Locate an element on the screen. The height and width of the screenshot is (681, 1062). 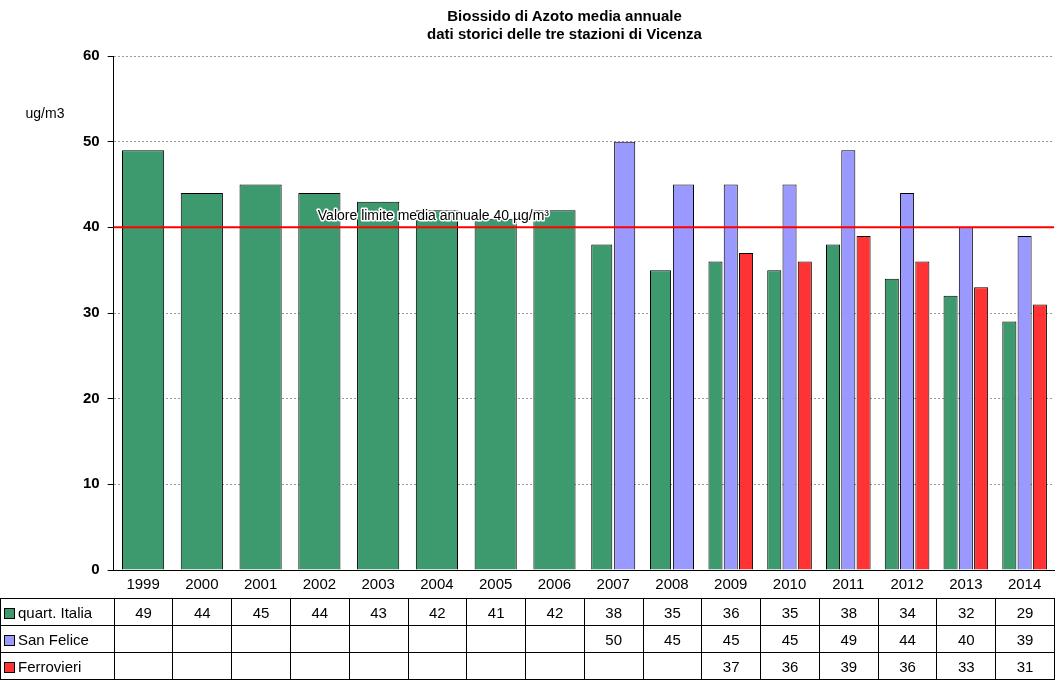
y-tick-label: 0 is located at coordinates (95, 569).